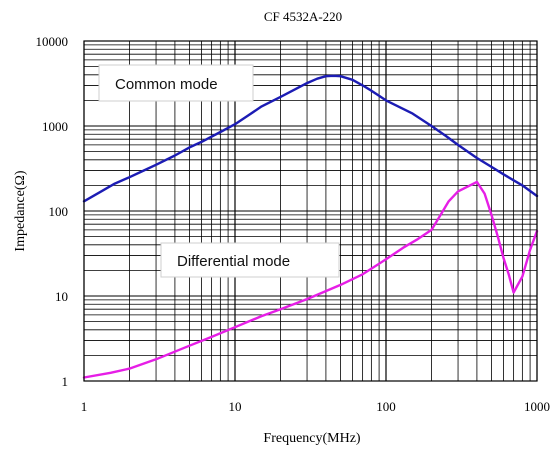 The height and width of the screenshot is (449, 558). I want to click on y-tick-label: 100, so click(59, 211).